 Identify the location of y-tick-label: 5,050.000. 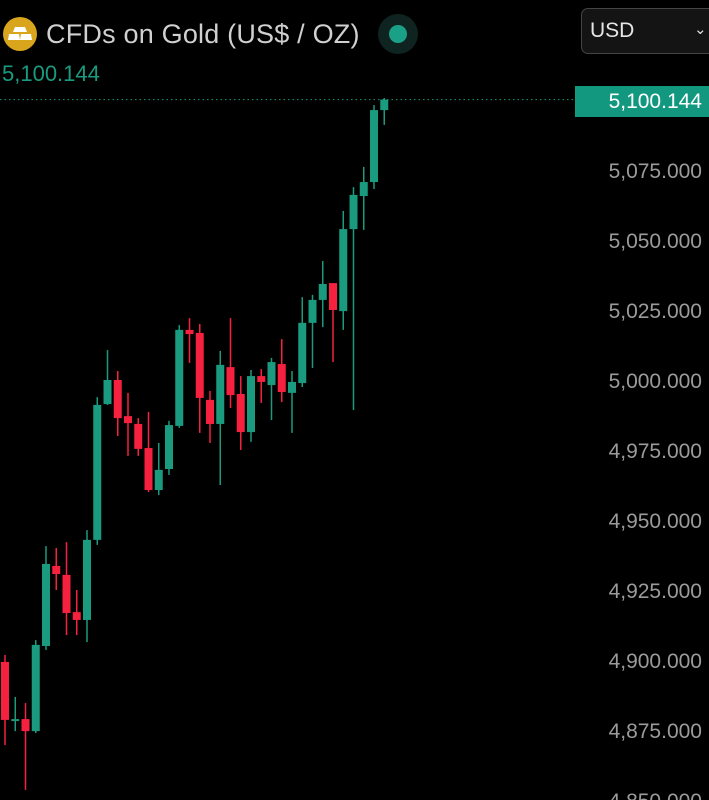
(655, 241).